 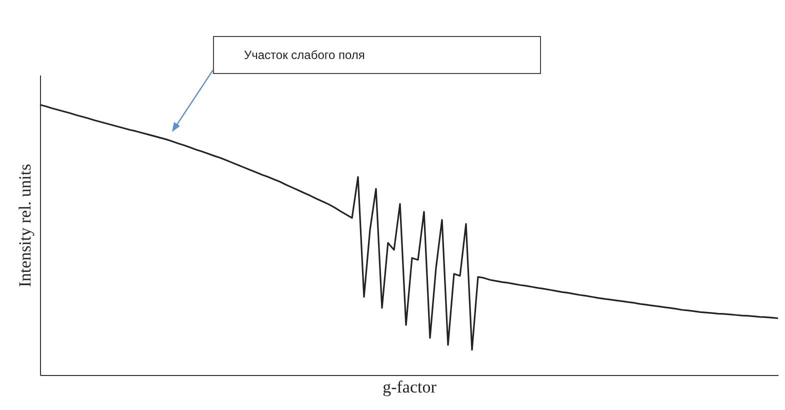 What do you see at coordinates (409, 387) in the screenshot?
I see `x-axis-title: g-factor` at bounding box center [409, 387].